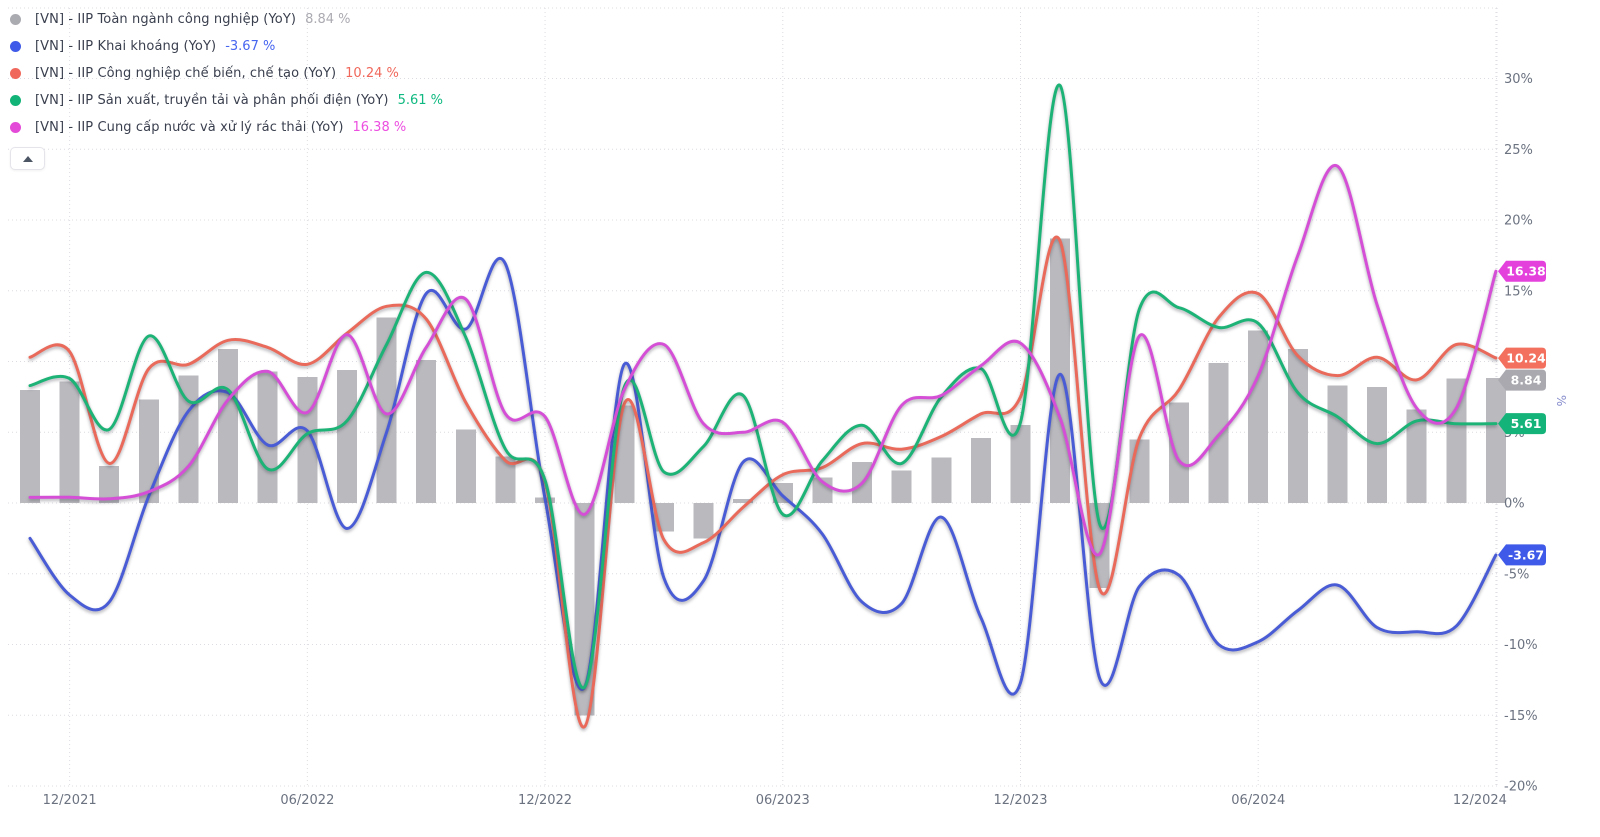  Describe the element at coordinates (166, 19) in the screenshot. I see `legend-item-label: [VN] - IIP Toàn ngành công nghiệp (YoY)` at that location.